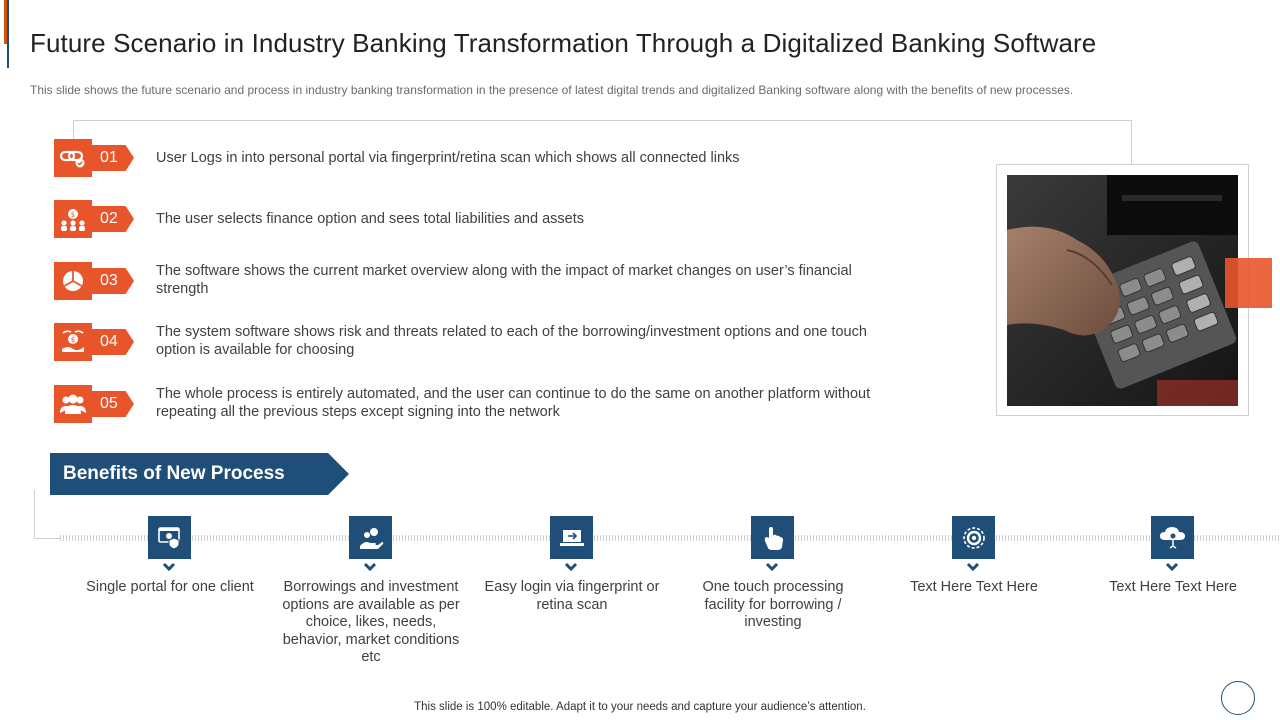  What do you see at coordinates (113, 158) in the screenshot?
I see `step-number: 01` at bounding box center [113, 158].